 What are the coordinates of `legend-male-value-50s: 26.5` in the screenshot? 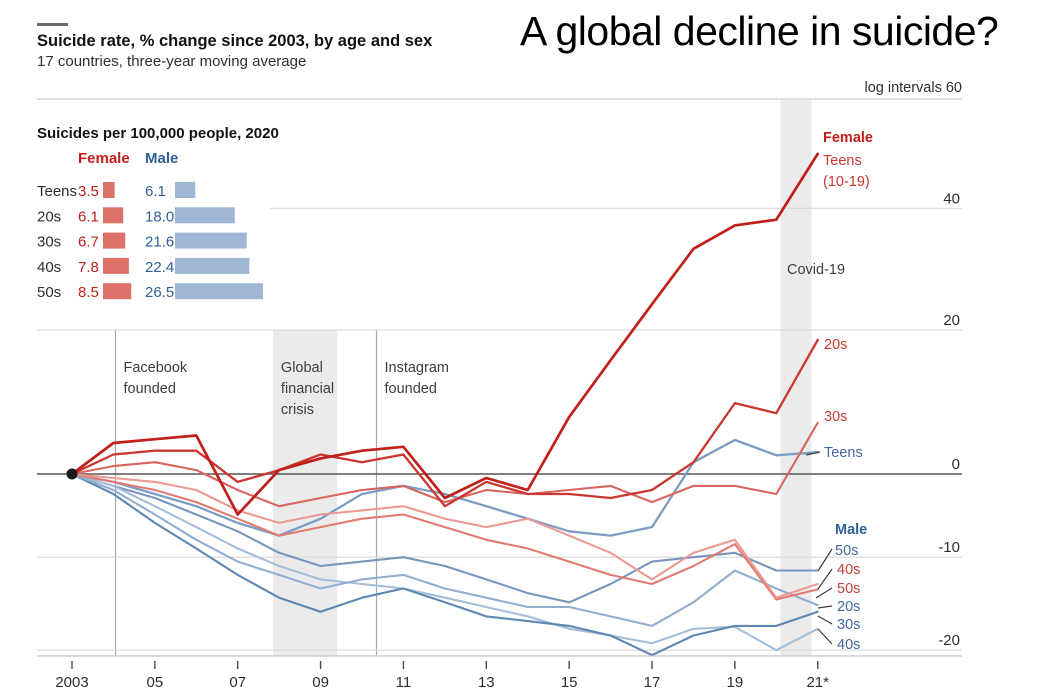 It's located at (159, 292).